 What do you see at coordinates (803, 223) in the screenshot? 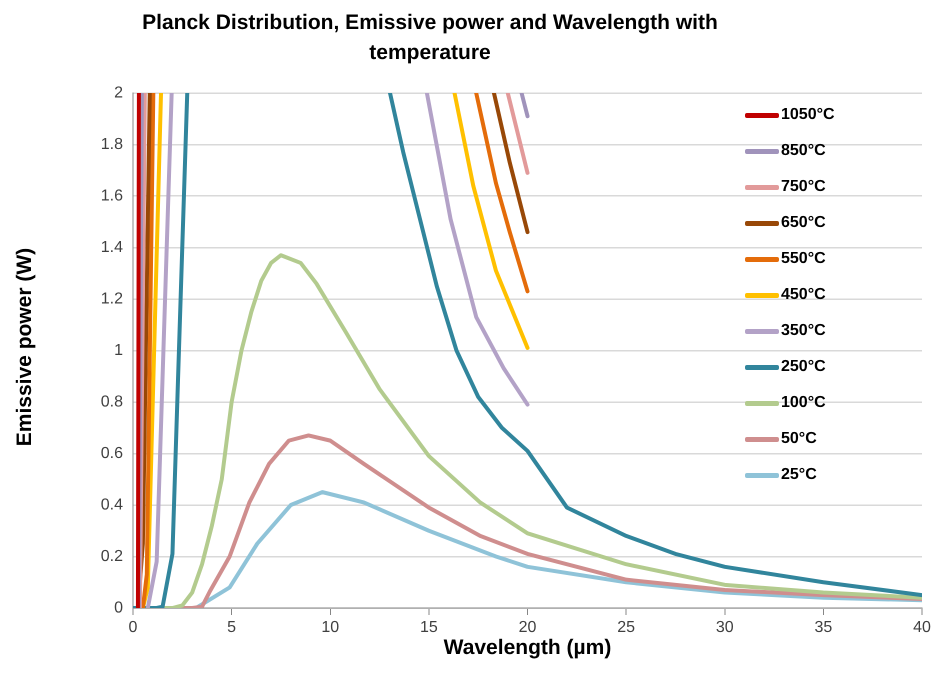
I see `legend-label: 650°C` at bounding box center [803, 223].